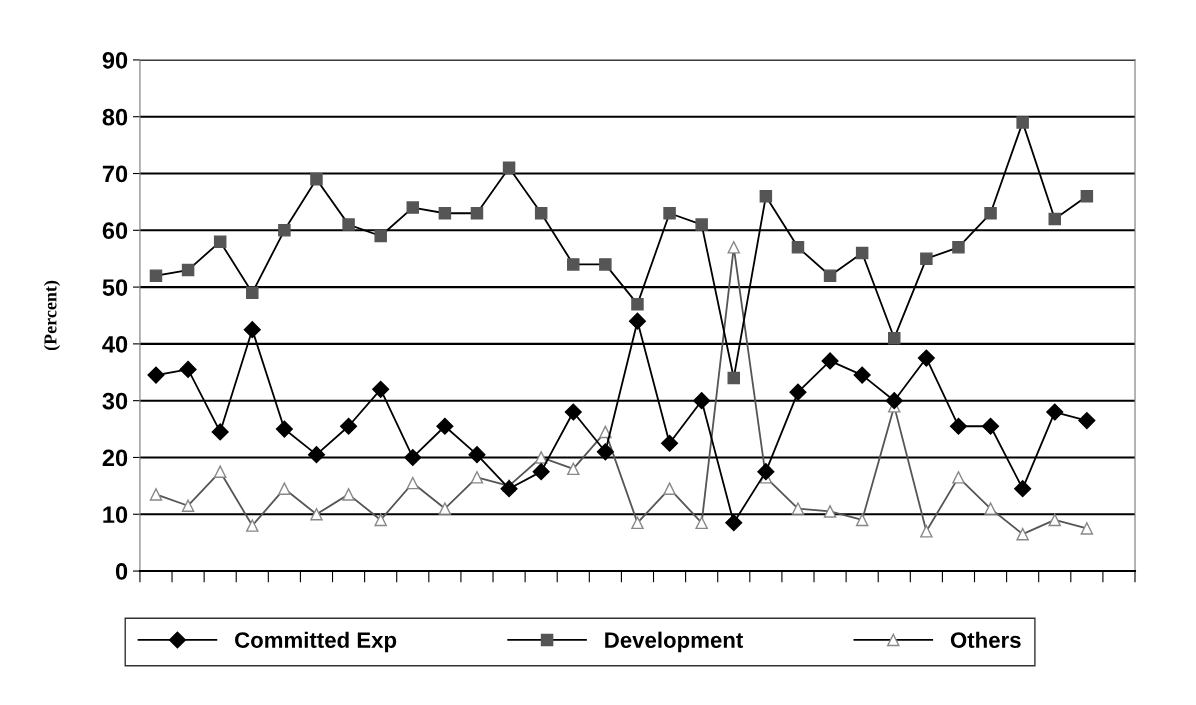  I want to click on legend-label: Others, so click(985, 639).